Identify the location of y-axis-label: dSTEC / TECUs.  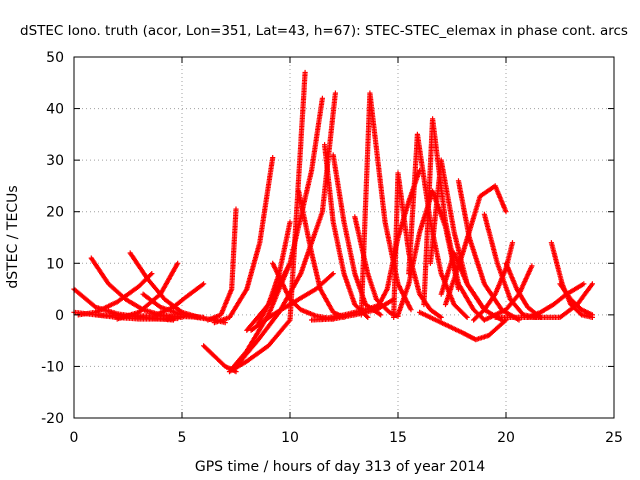
(13, 236).